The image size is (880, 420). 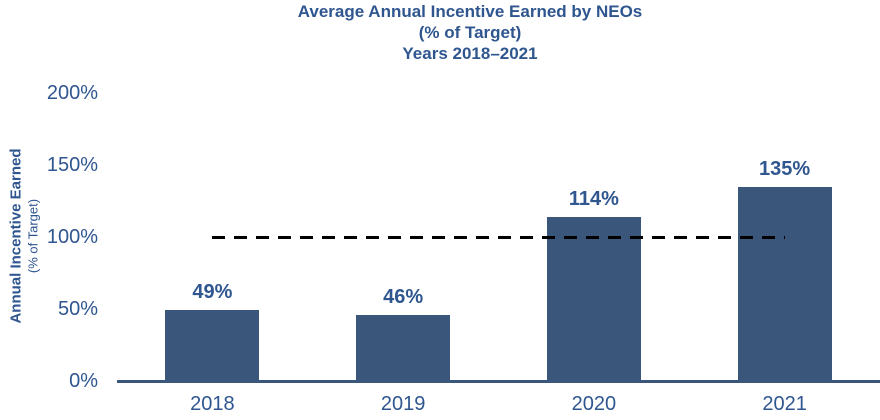 What do you see at coordinates (784, 404) in the screenshot?
I see `x-axis-label-2021: 2021` at bounding box center [784, 404].